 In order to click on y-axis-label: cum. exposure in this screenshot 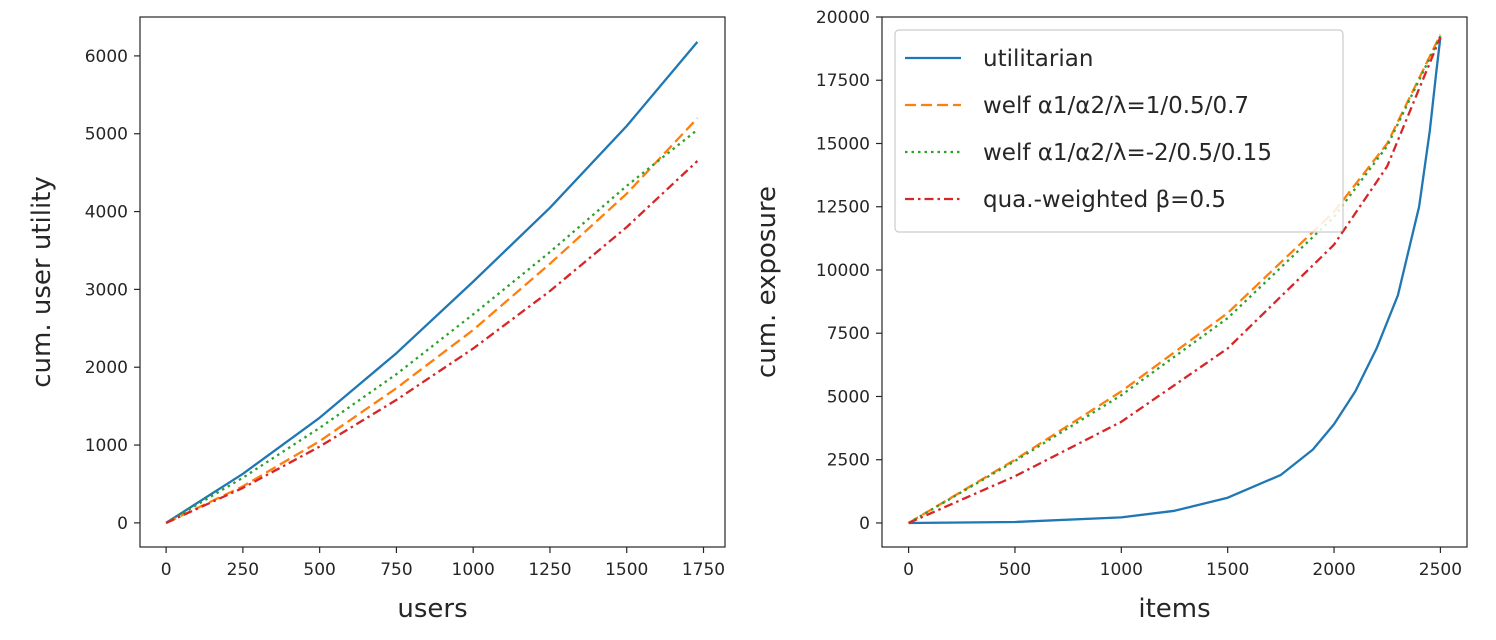, I will do `click(767, 282)`.